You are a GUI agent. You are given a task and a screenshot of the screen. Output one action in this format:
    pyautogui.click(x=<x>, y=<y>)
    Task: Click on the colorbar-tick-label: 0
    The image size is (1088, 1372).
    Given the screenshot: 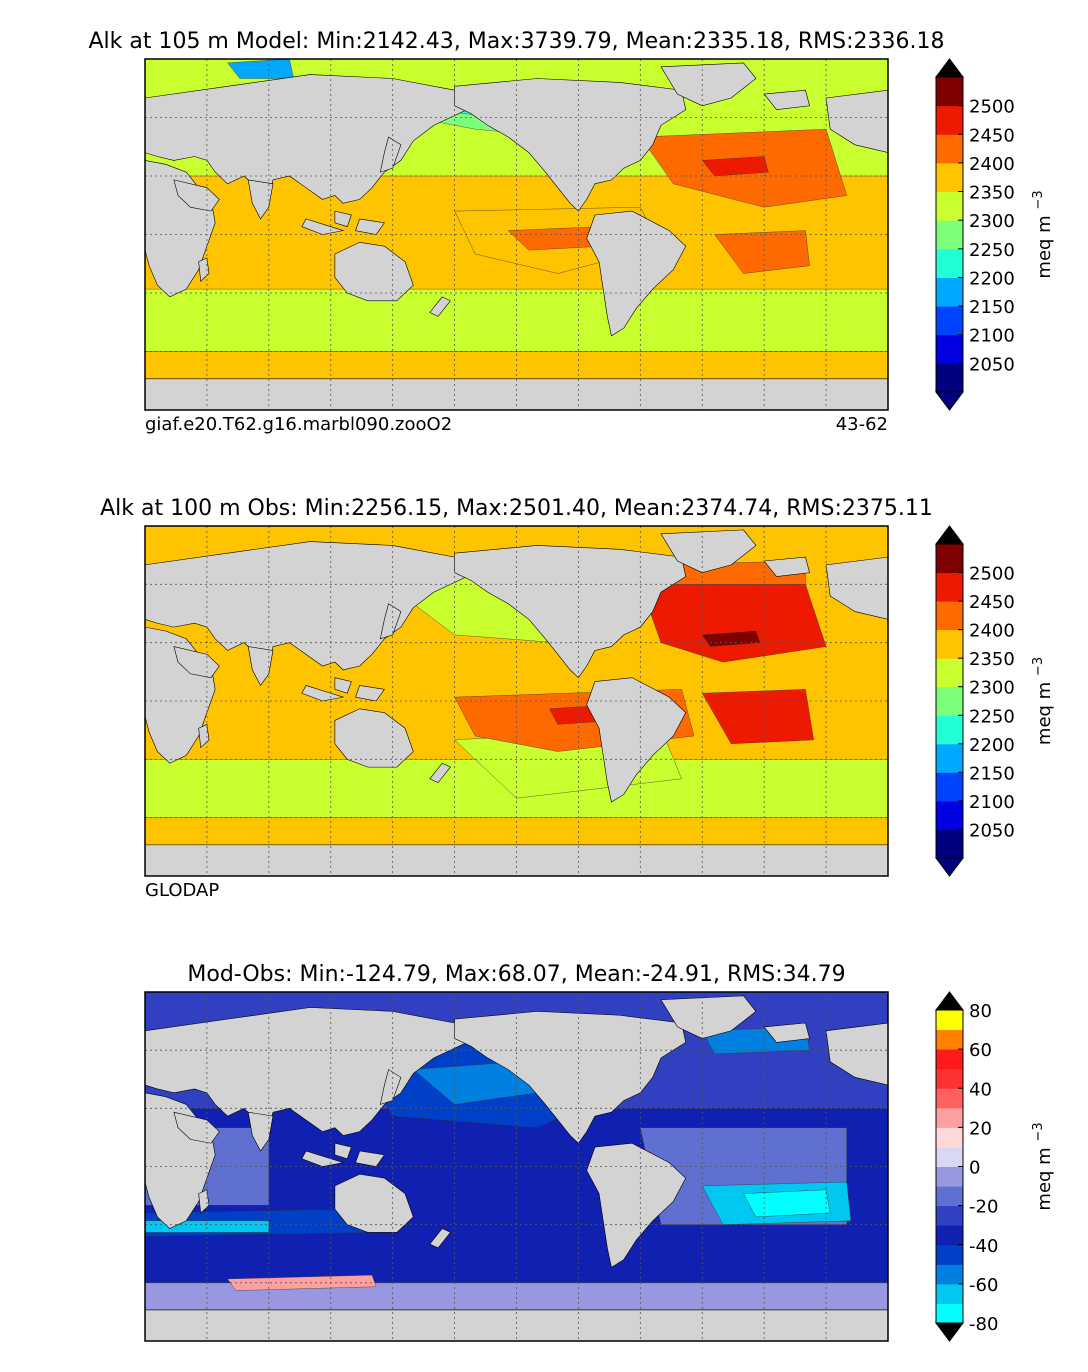 What is the action you would take?
    pyautogui.click(x=974, y=1168)
    